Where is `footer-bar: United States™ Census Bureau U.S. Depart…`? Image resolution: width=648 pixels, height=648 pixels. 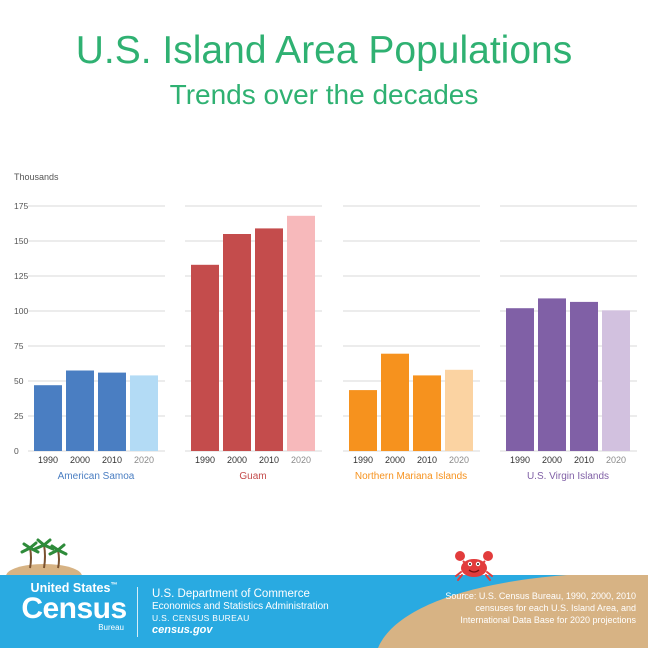 footer-bar: United States™ Census Bureau U.S. Depart… is located at coordinates (324, 611).